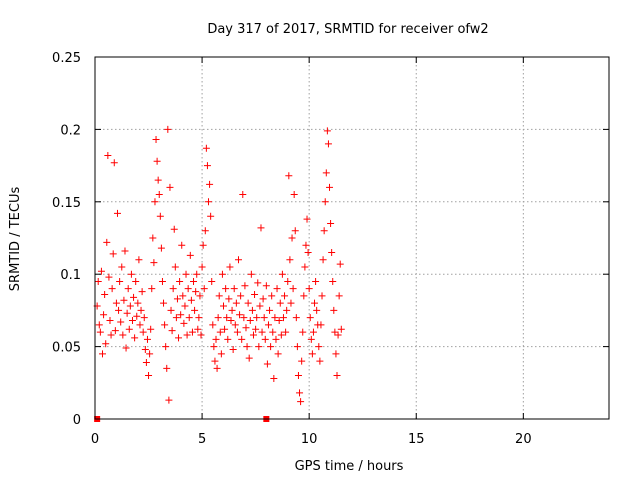 The width and height of the screenshot is (640, 480). Describe the element at coordinates (523, 439) in the screenshot. I see `x-tick-label: 20` at that location.